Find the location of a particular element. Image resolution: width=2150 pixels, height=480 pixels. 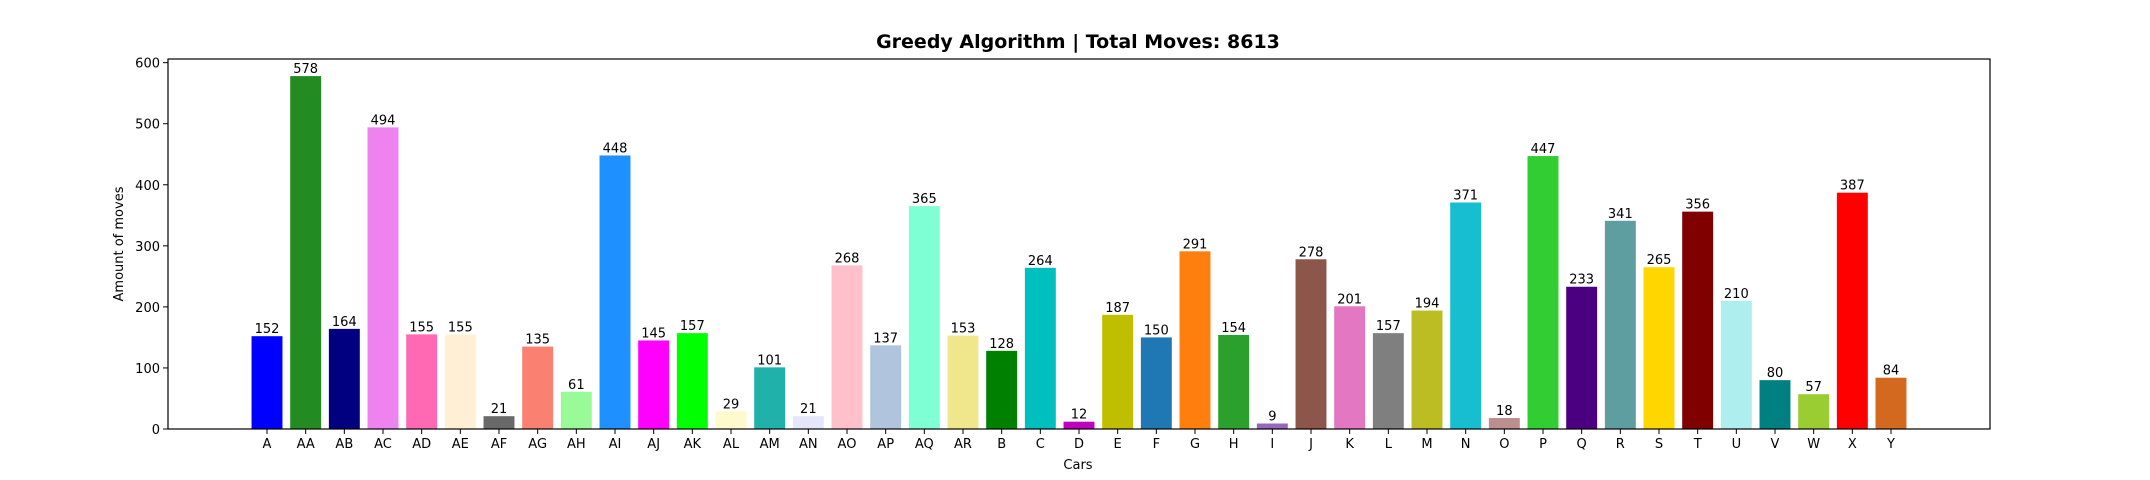

bar-AF is located at coordinates (499, 422).